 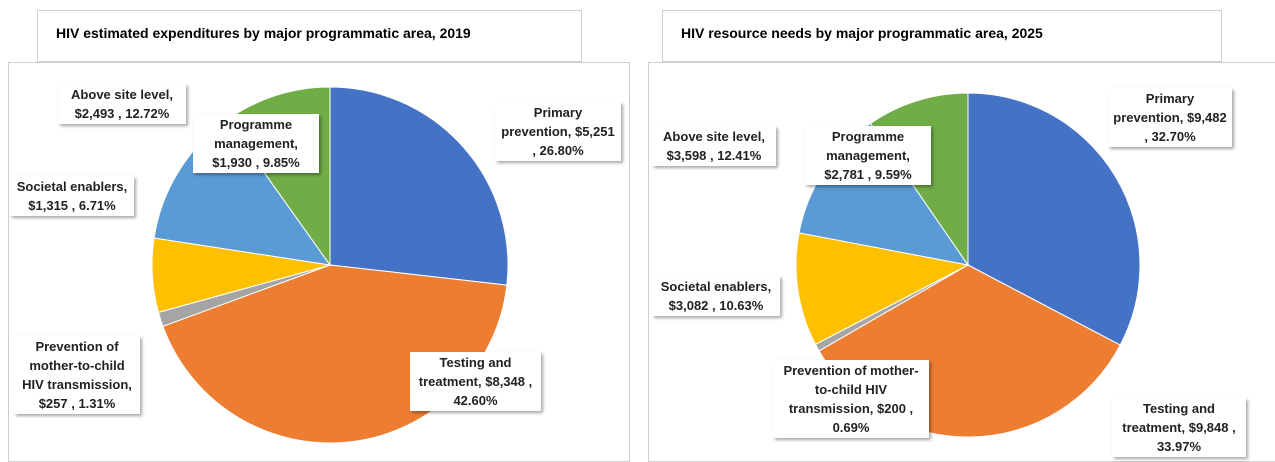 What do you see at coordinates (122, 104) in the screenshot?
I see `data-label: Above site level, $2,493 , 12.72%` at bounding box center [122, 104].